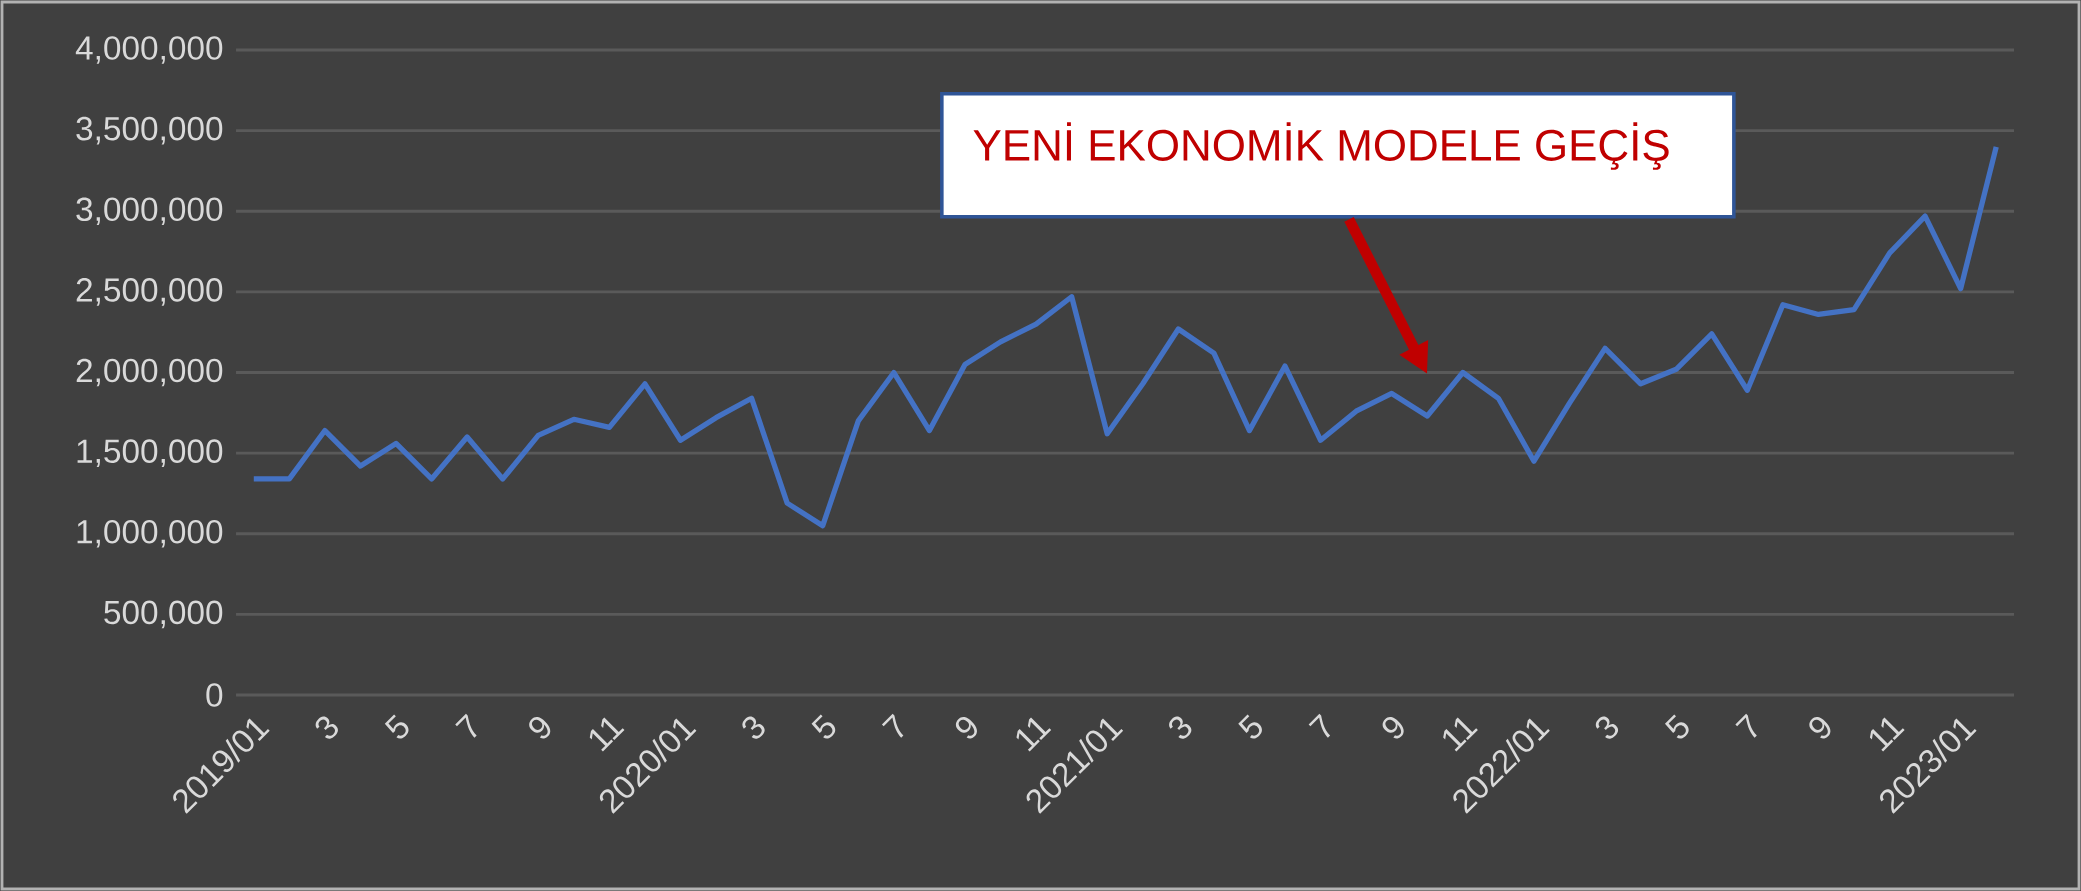 The width and height of the screenshot is (2081, 891). What do you see at coordinates (149, 211) in the screenshot?
I see `y-tick-label: 3,000,000` at bounding box center [149, 211].